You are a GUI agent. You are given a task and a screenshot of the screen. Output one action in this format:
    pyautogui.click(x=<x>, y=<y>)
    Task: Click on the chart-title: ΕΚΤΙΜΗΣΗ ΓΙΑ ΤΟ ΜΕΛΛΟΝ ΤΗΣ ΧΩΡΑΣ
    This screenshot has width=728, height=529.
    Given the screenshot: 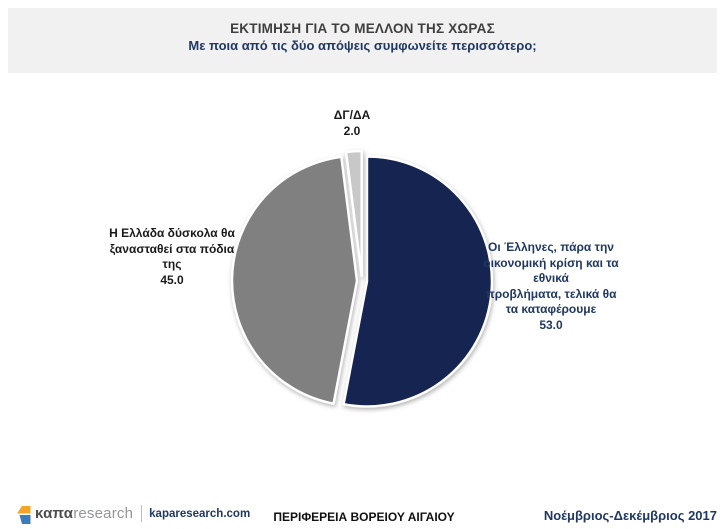 What is the action you would take?
    pyautogui.click(x=362, y=28)
    